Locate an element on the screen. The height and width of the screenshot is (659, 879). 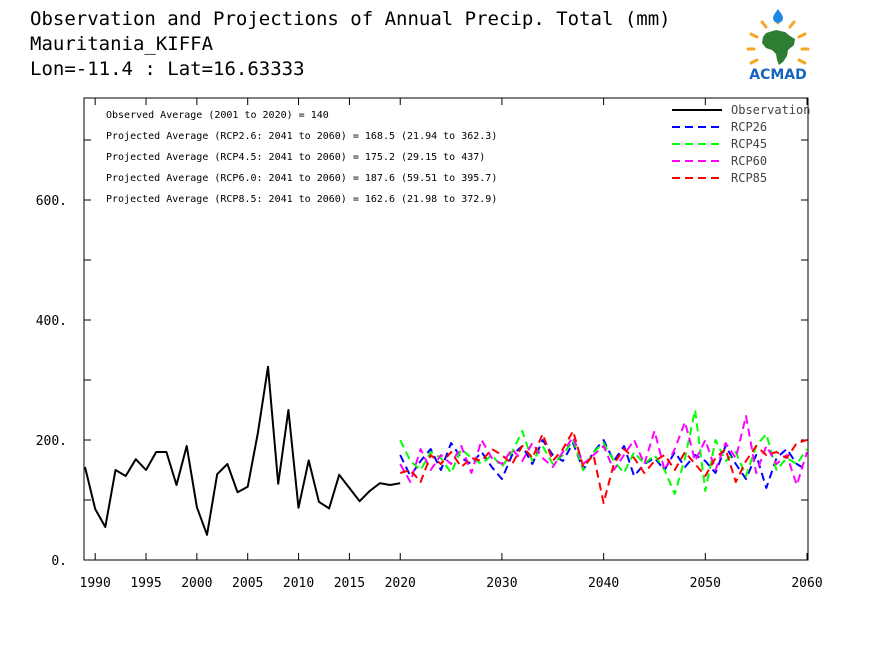
station-coordinates: Lon=-11.4 : Lat=16.63333 is located at coordinates (167, 69).